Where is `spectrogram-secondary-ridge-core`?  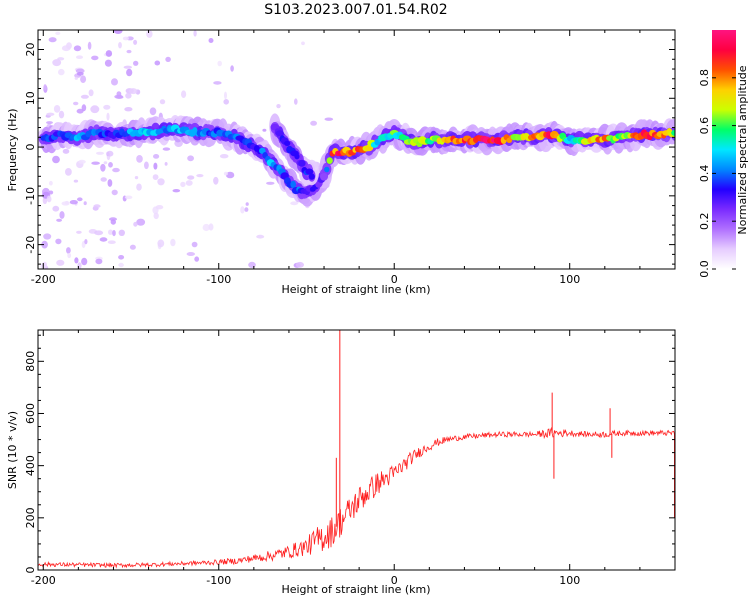 spectrogram-secondary-ridge-core is located at coordinates (297, 156).